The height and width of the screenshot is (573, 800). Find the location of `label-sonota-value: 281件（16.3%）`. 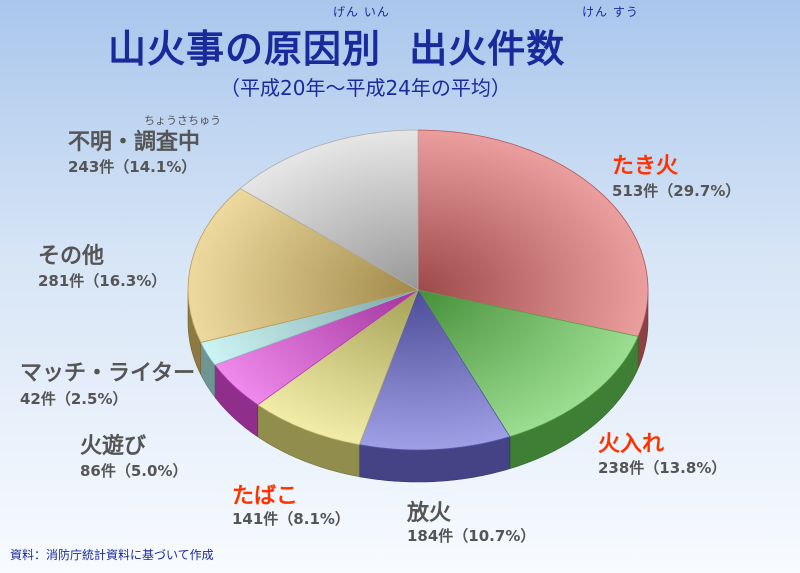

label-sonota-value: 281件（16.3%） is located at coordinates (102, 281).